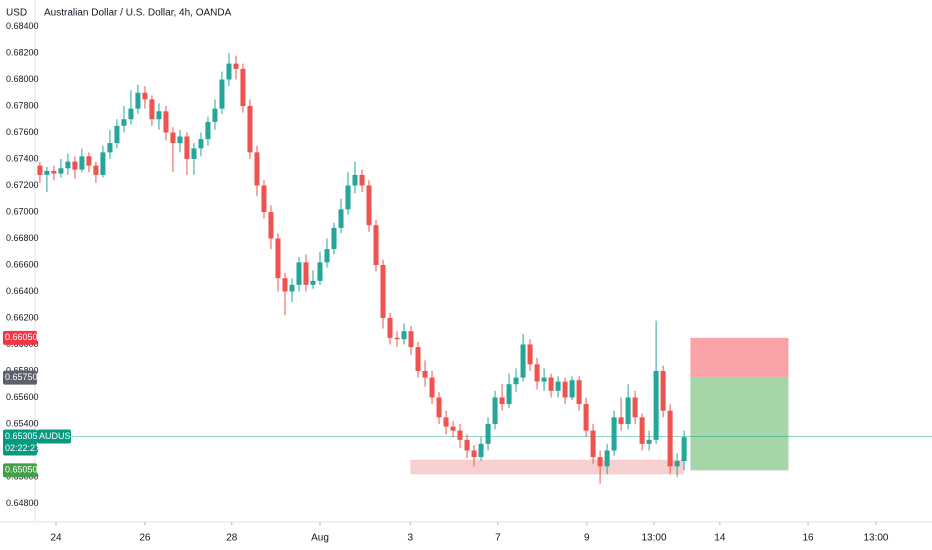  I want to click on x-tick-label: 3, so click(411, 538).